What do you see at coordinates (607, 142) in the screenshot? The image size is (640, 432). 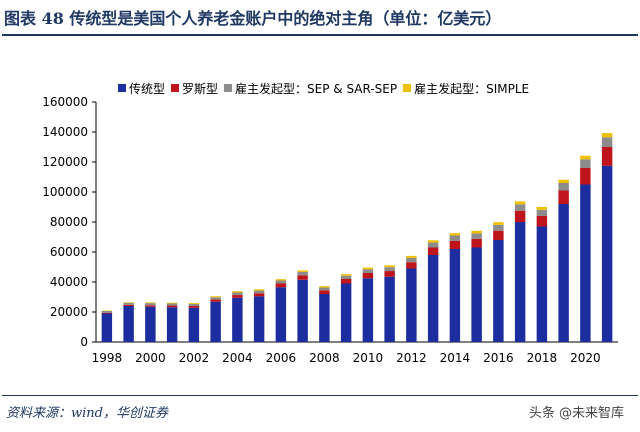 I see `bar-segment-2021-s2` at bounding box center [607, 142].